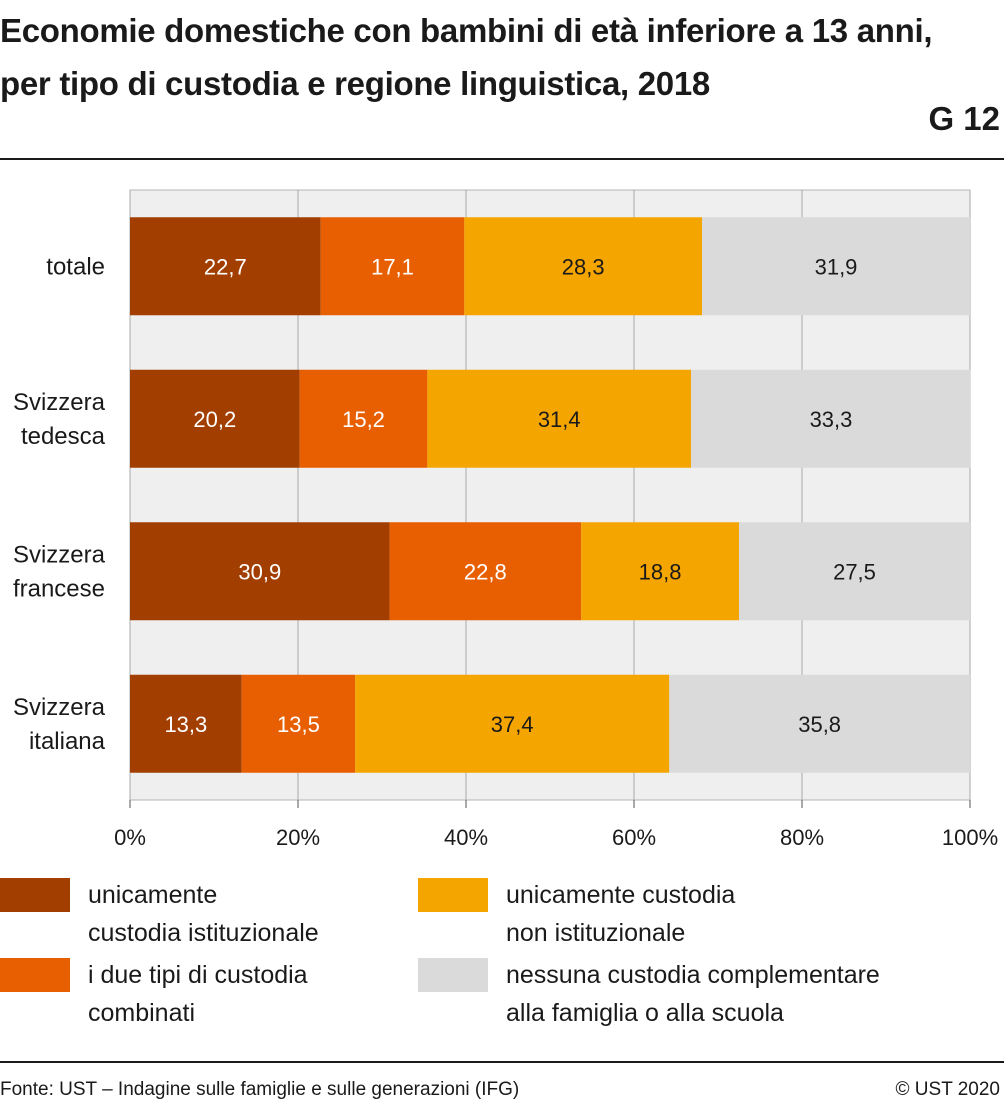 This screenshot has height=1109, width=1004. I want to click on data-label: 28,3, so click(583, 266).